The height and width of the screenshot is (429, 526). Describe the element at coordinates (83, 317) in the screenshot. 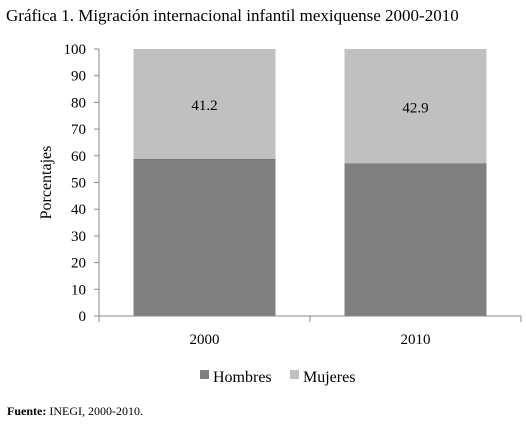

I see `y-tick-label-0: 0` at that location.